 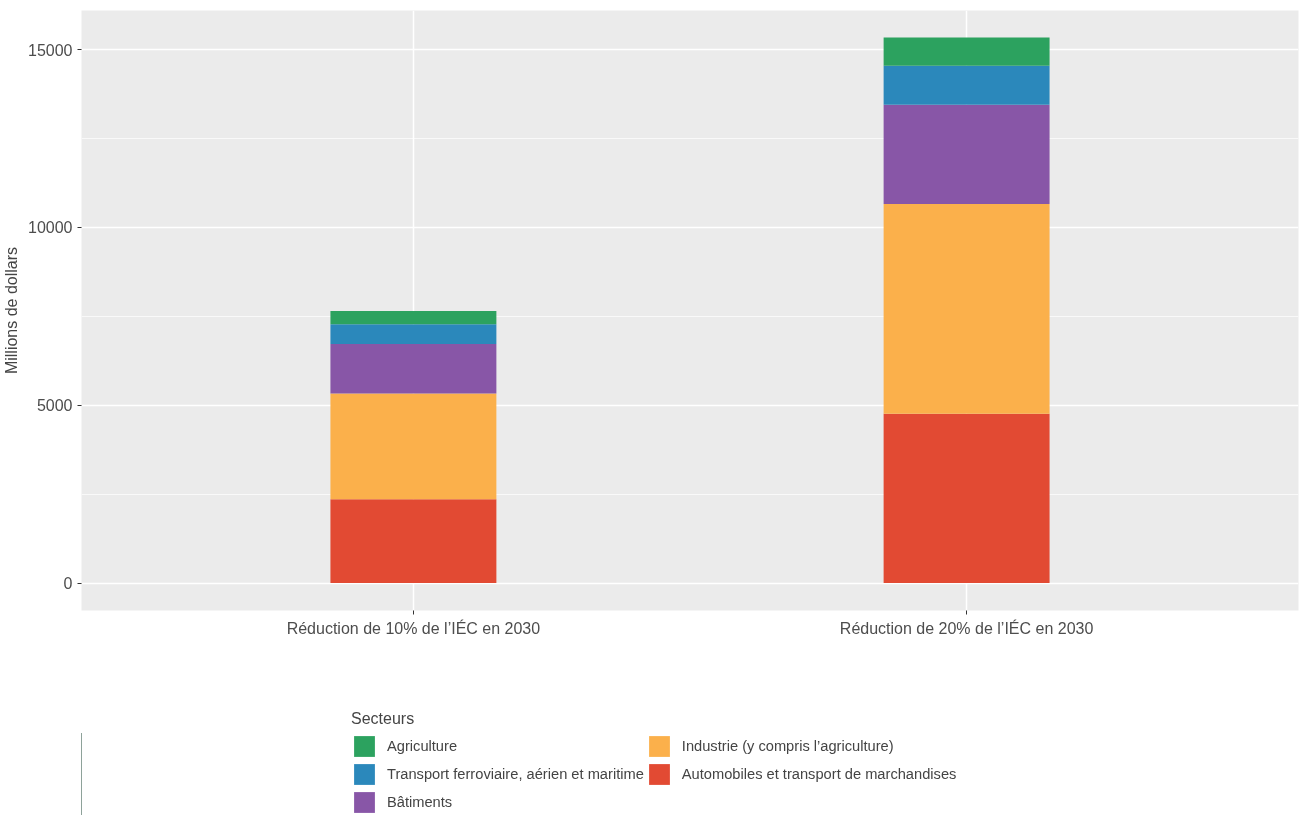 I want to click on legend-label: Bâtiments, so click(x=420, y=802).